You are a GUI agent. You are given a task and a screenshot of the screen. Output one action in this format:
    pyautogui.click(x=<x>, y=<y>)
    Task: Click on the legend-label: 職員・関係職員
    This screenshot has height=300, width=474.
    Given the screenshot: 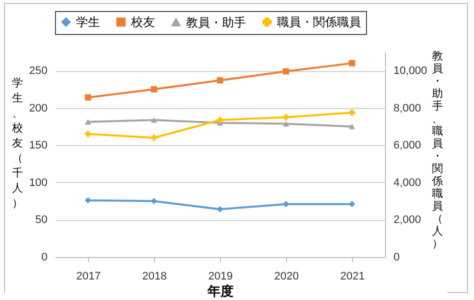 What is the action you would take?
    pyautogui.click(x=319, y=22)
    